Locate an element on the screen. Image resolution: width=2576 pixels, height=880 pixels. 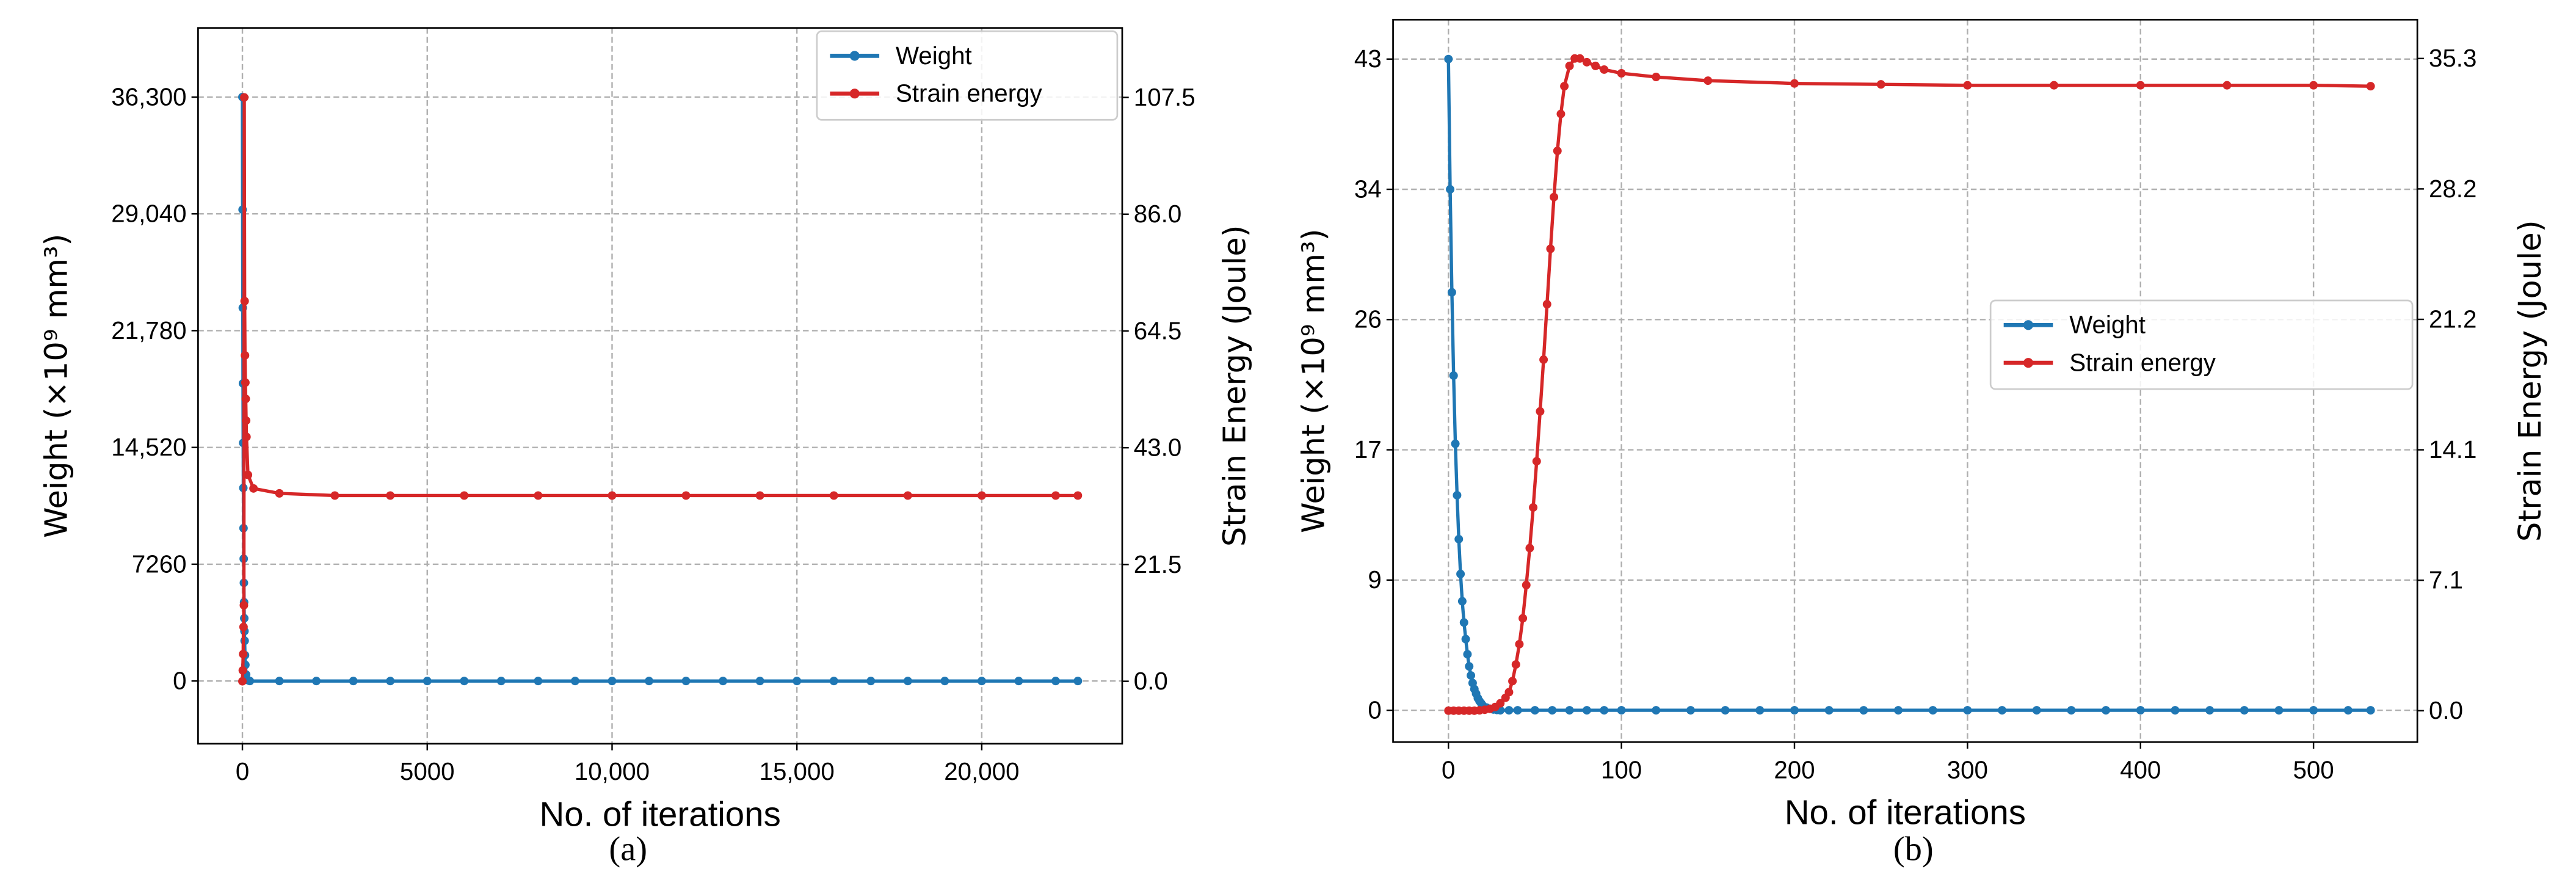
x-tick-label: 15,000 is located at coordinates (797, 771).